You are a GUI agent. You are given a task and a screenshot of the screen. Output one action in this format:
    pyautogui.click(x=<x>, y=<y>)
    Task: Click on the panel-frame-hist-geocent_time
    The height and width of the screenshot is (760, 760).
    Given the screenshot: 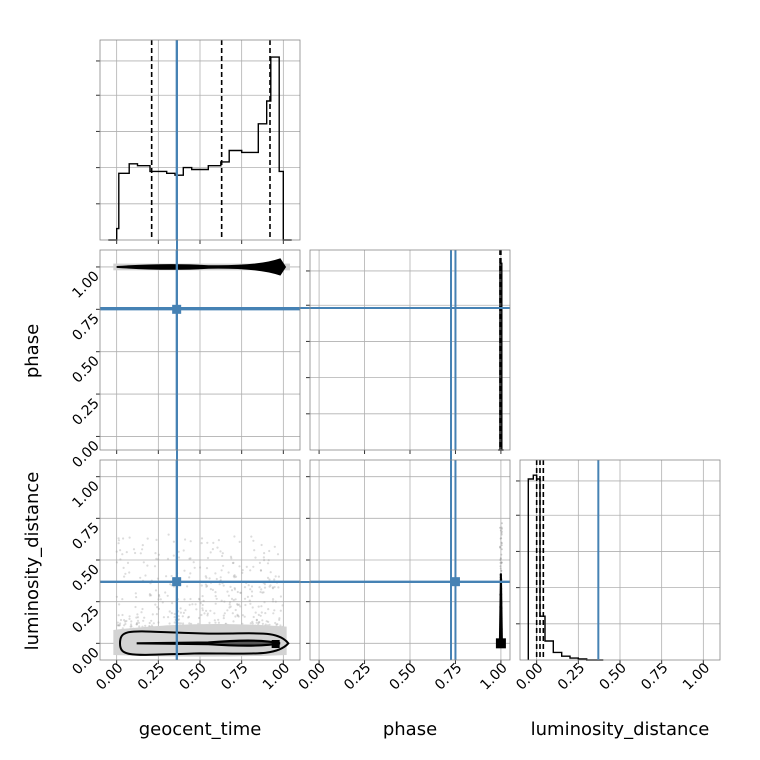 What is the action you would take?
    pyautogui.click(x=200, y=140)
    